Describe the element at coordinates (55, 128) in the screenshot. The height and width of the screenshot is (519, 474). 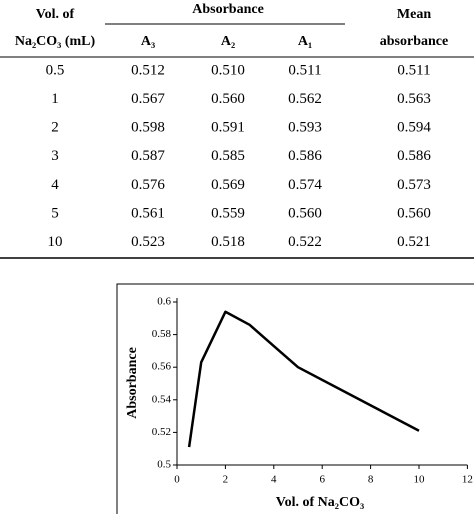
I see `table-cell: 2` at that location.